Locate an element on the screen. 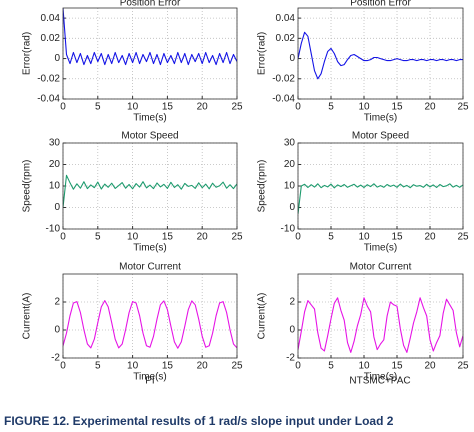 This screenshot has width=474, height=432. column-label: NTSMC+PAC is located at coordinates (379, 381).